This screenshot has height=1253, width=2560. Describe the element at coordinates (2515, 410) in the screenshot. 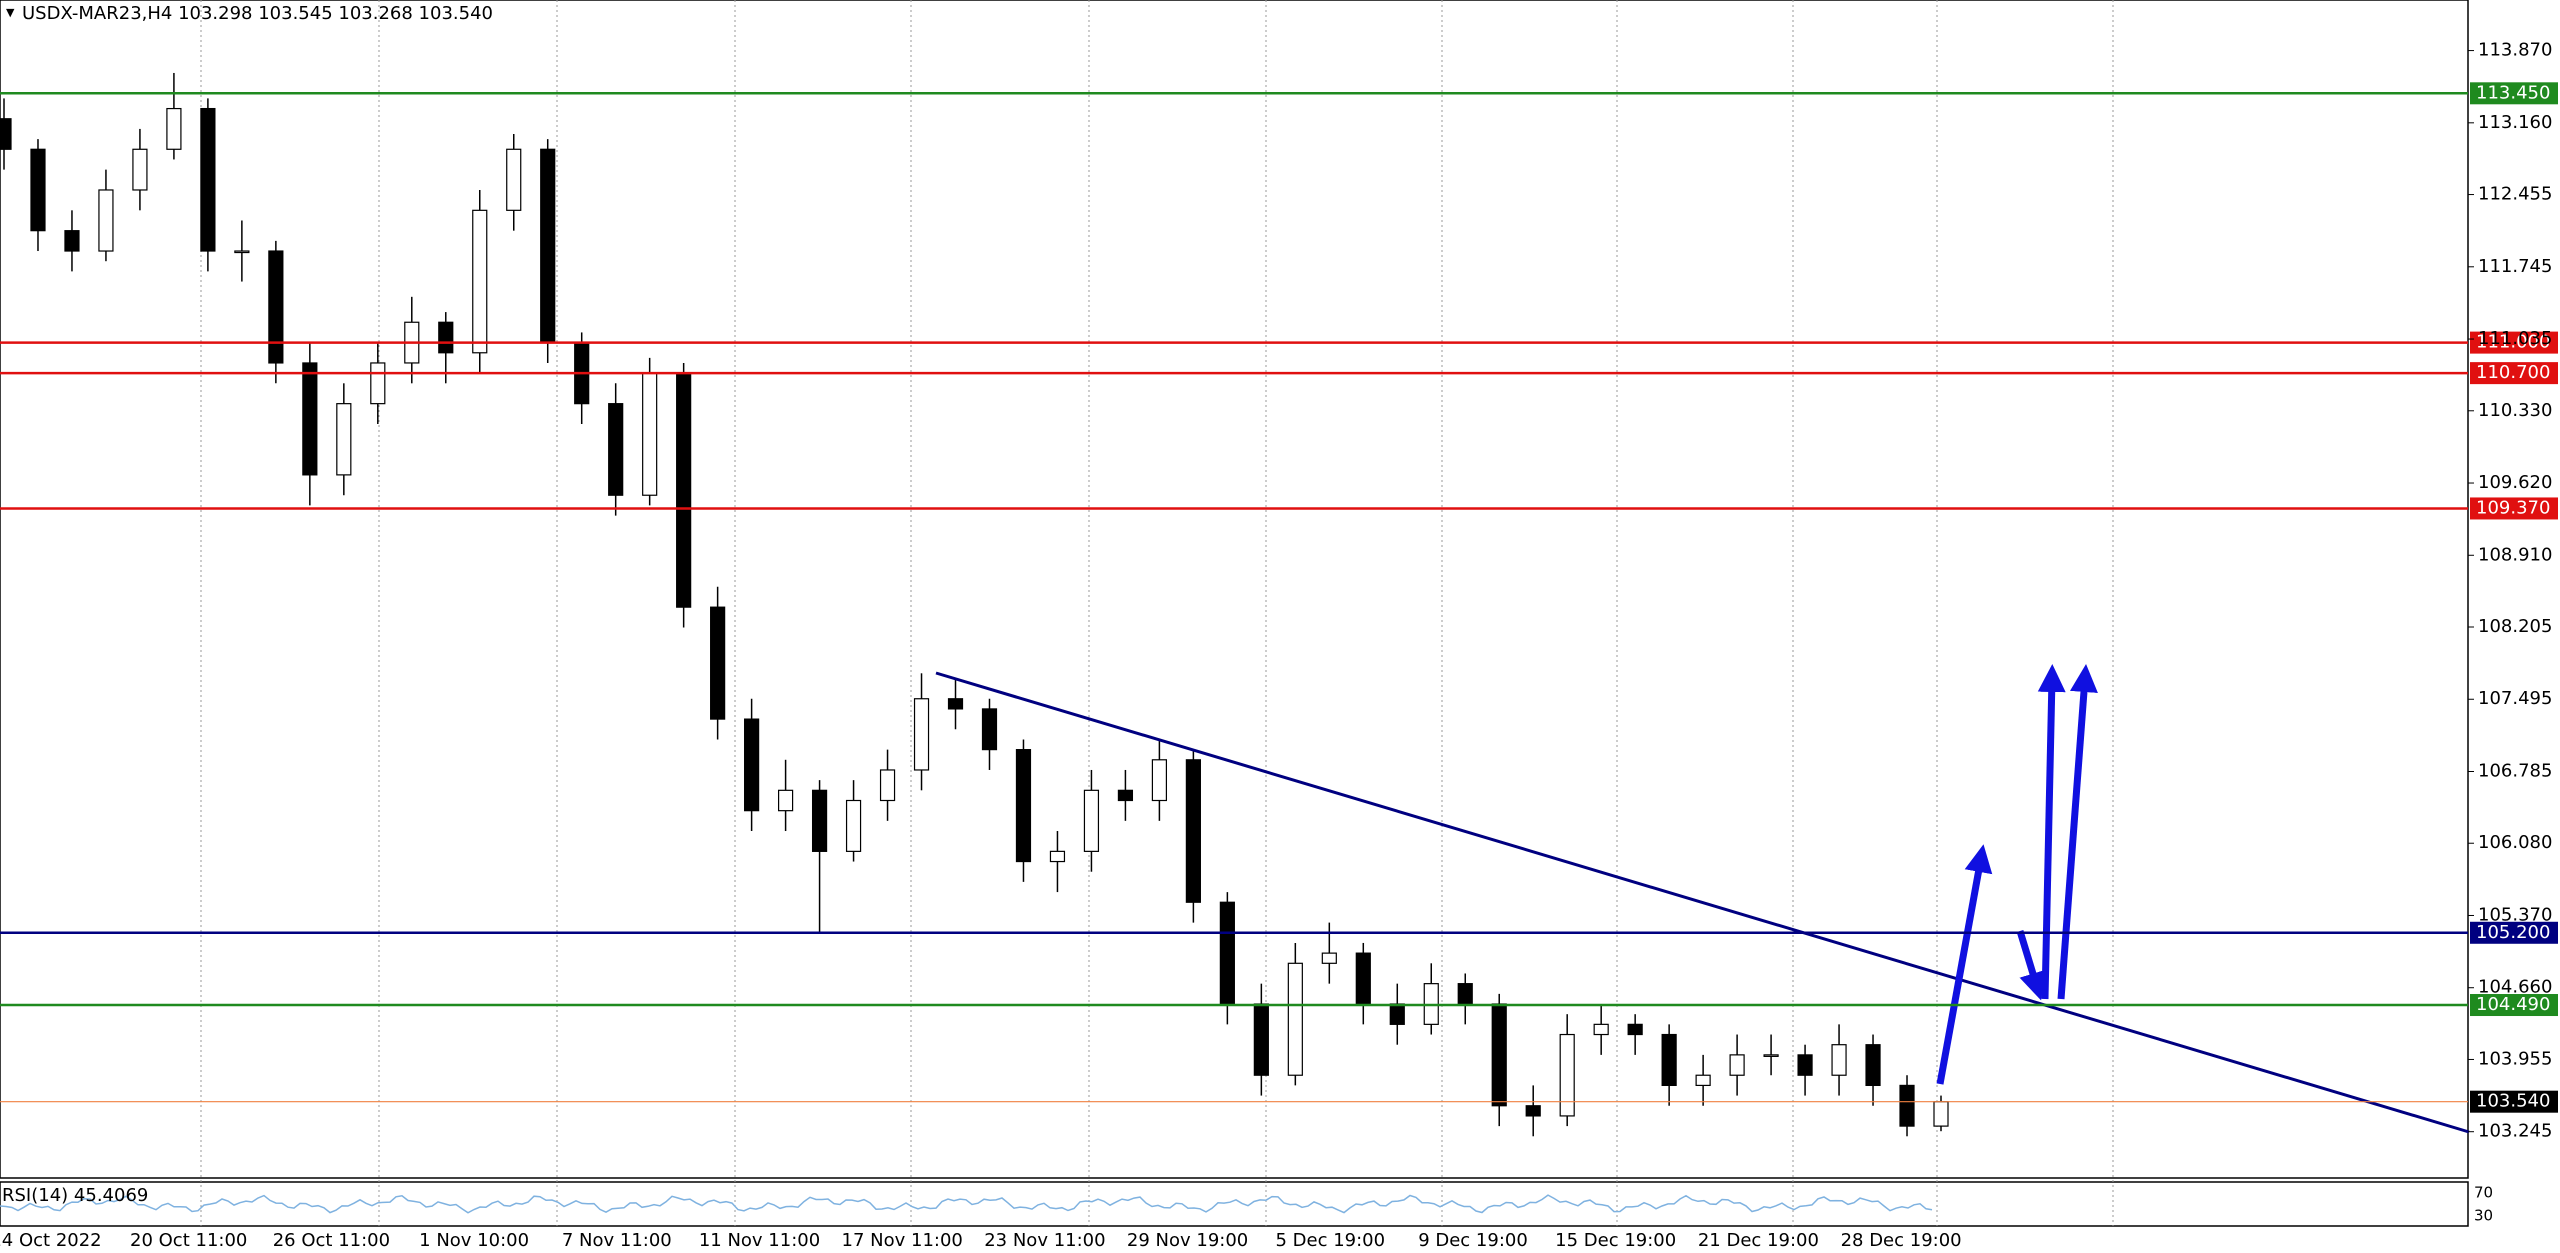

I see `y-tick-label: 110.330` at that location.